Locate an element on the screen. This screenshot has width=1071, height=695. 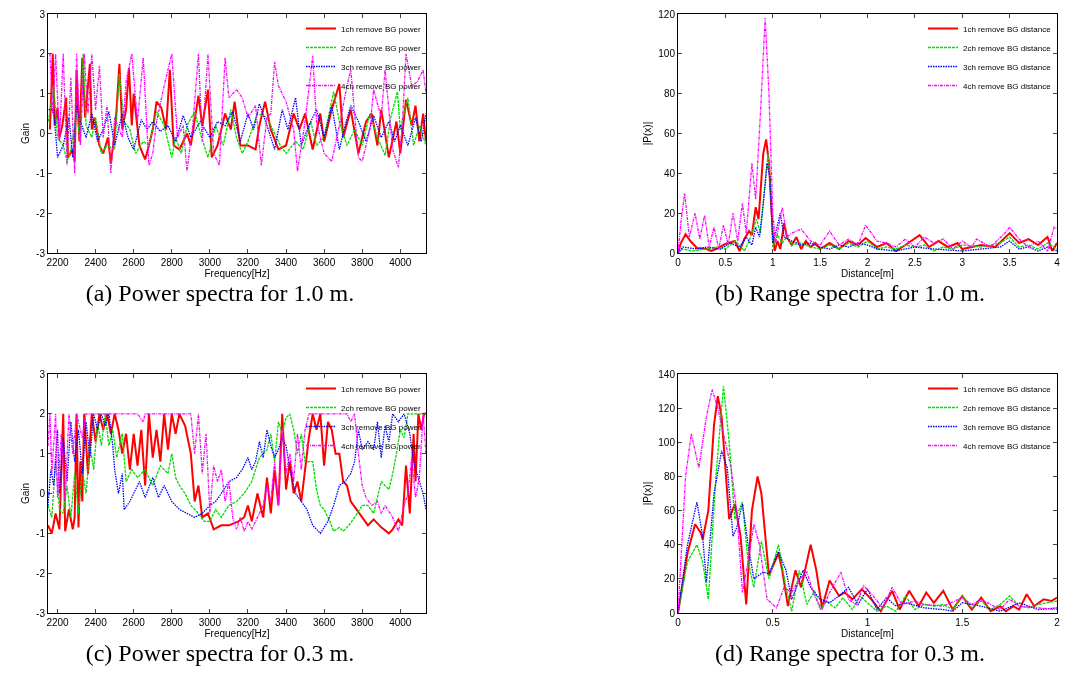
text: (c) Power spectra for 0.3 m. is located at coordinates (220, 653).